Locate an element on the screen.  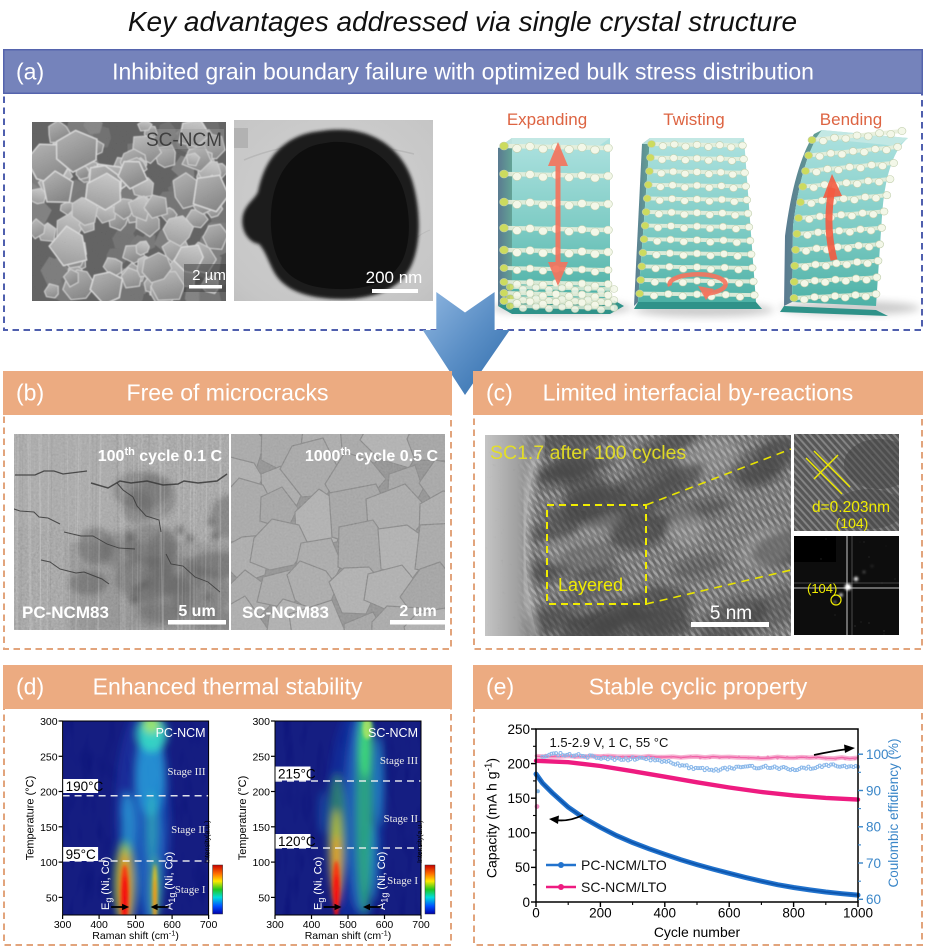
svg-text: 200 nm is located at coordinates (394, 277).